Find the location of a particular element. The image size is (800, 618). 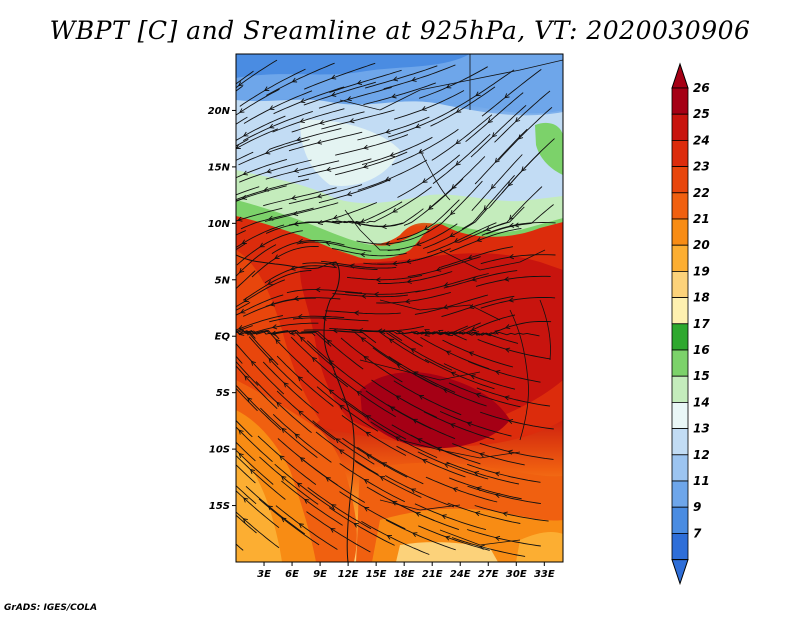

colorbar-label: 14 is located at coordinates (701, 402).